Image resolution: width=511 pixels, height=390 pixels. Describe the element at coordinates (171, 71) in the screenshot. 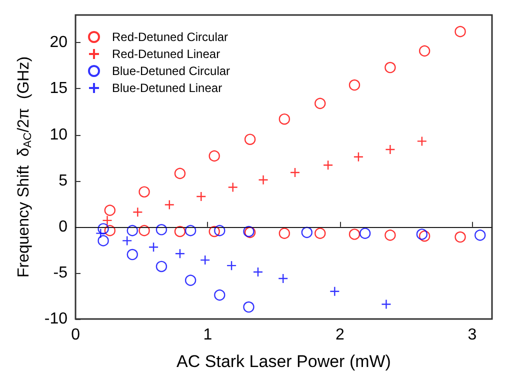

I see `legend-label: Blue-Detuned Circular` at that location.